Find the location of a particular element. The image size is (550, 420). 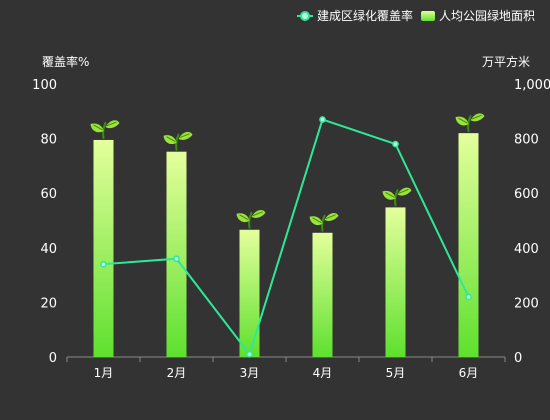

legend-item-line: 建成区绿化覆盖率 is located at coordinates (355, 15).